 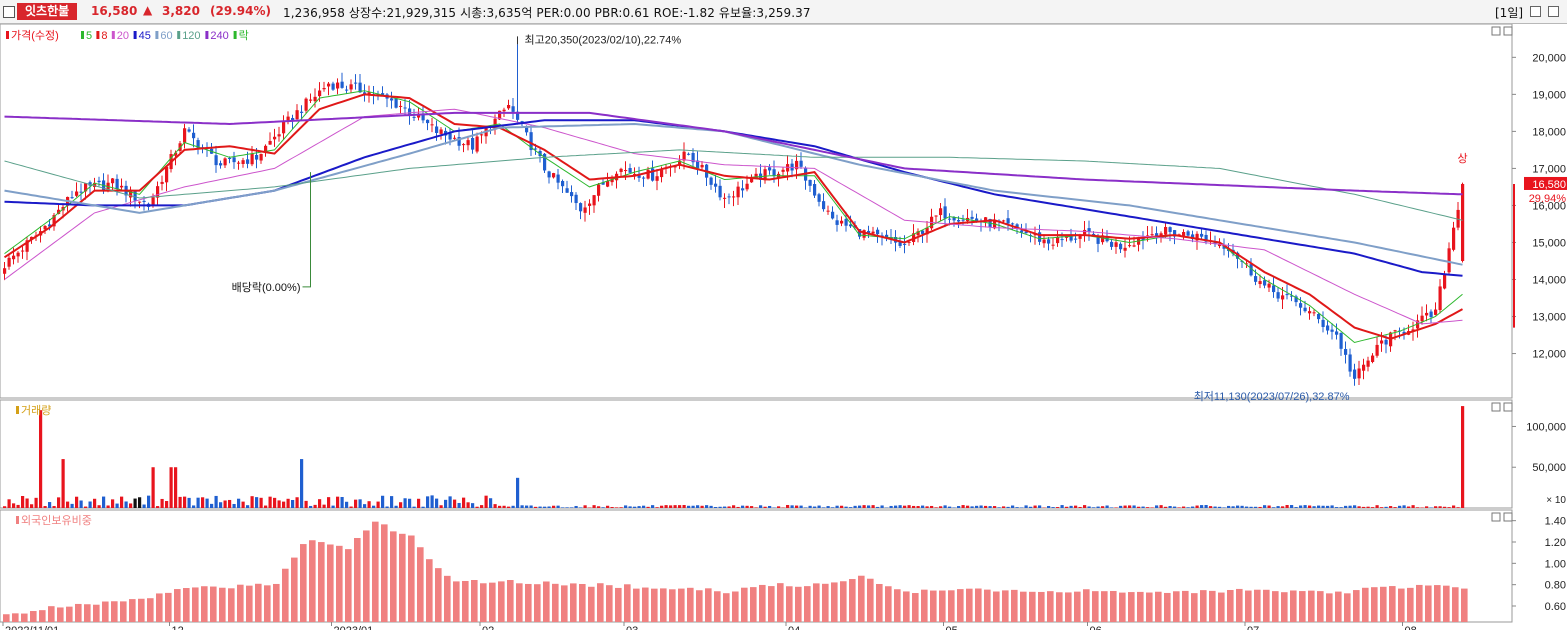 What do you see at coordinates (1272, 396) in the screenshot?
I see `low-label: 최저11,130(2023/07/26),32.87%` at bounding box center [1272, 396].